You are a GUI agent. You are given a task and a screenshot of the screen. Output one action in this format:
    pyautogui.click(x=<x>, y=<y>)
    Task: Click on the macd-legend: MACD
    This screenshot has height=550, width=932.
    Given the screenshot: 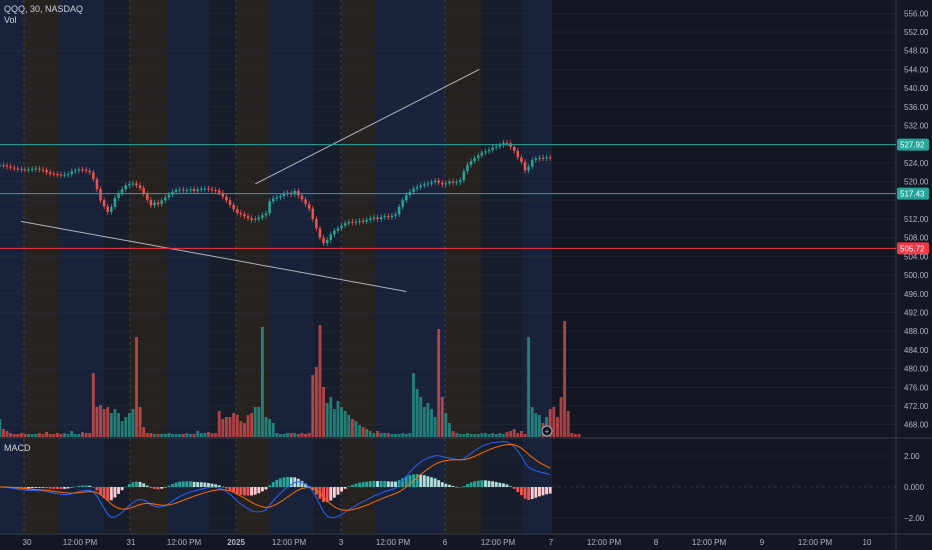 What is the action you would take?
    pyautogui.click(x=17, y=448)
    